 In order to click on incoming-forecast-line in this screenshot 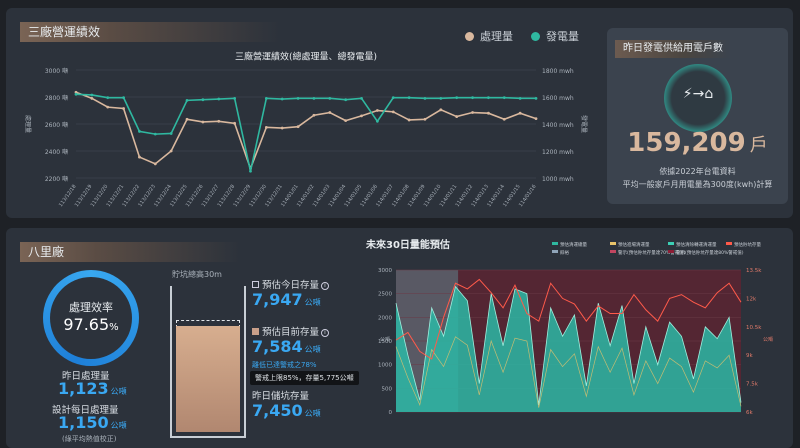, I will do `click(568, 372)`.